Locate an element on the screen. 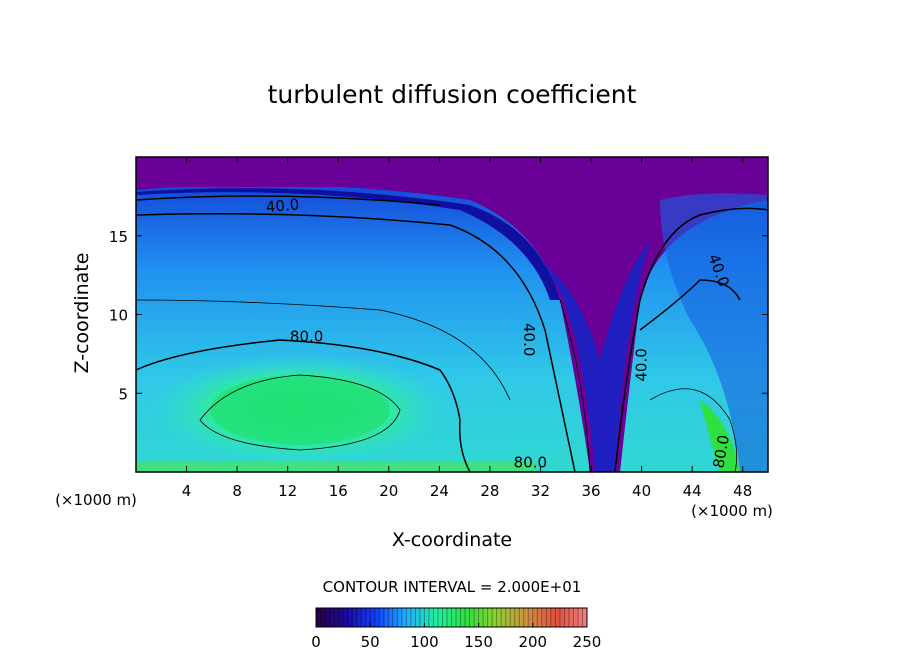 The image size is (904, 658). x-tick-label: 12 is located at coordinates (287, 491).